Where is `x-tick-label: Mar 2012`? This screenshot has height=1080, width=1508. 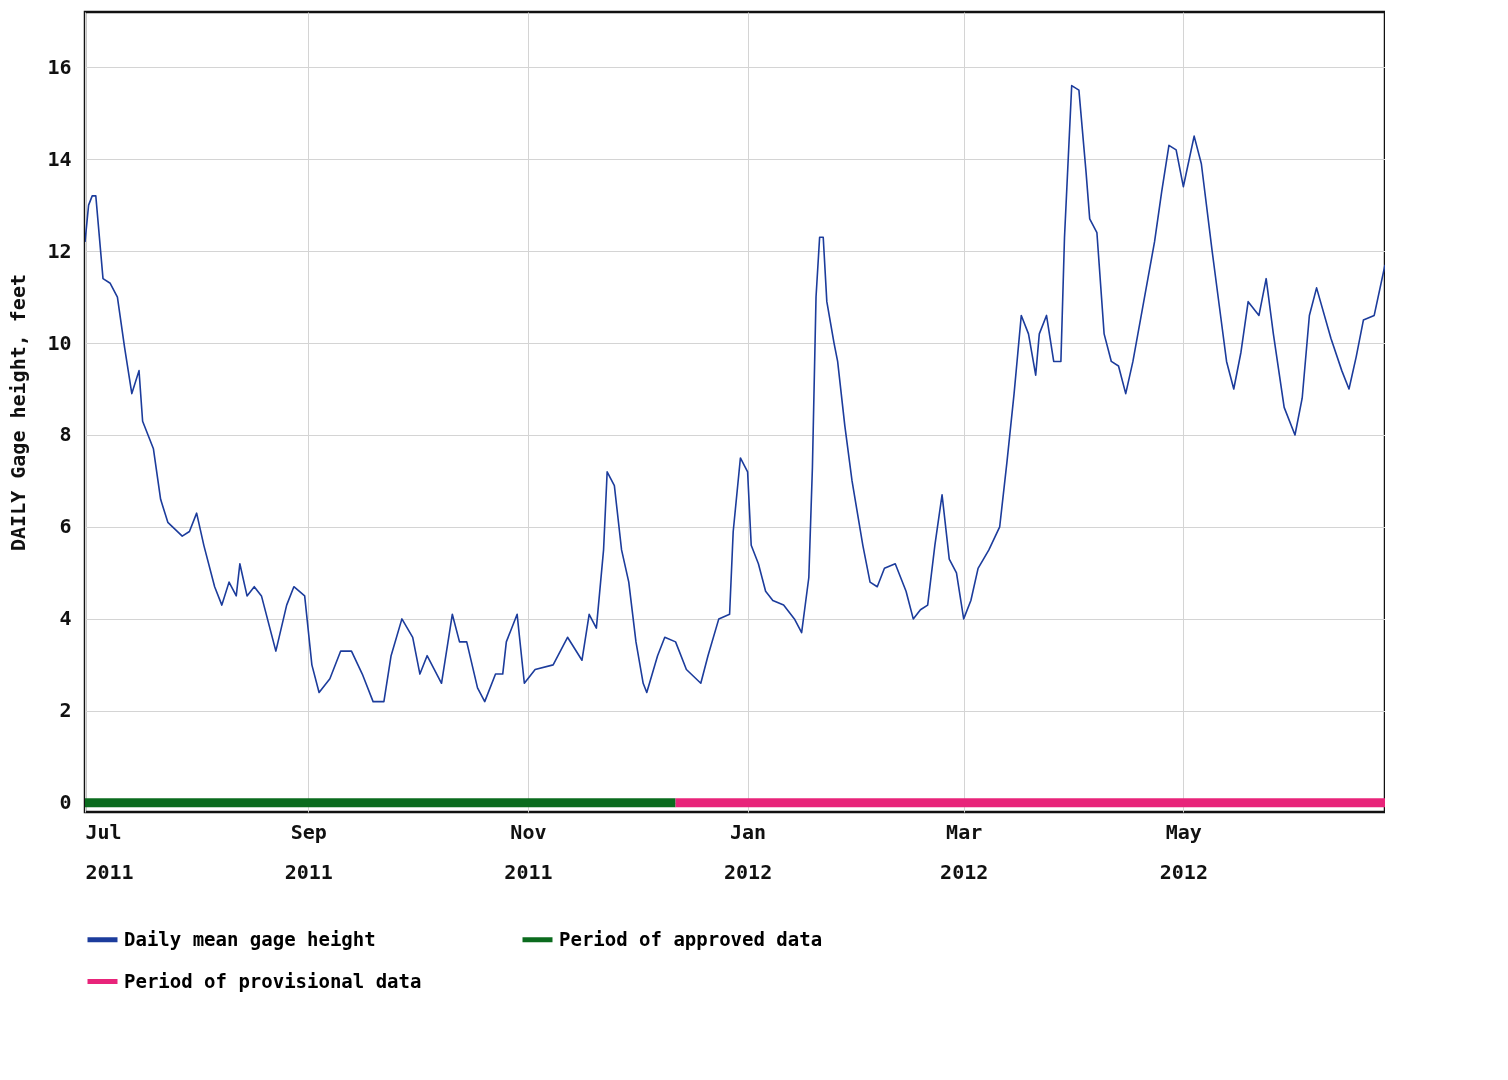 x-tick-label: Mar 2012 is located at coordinates (964, 851).